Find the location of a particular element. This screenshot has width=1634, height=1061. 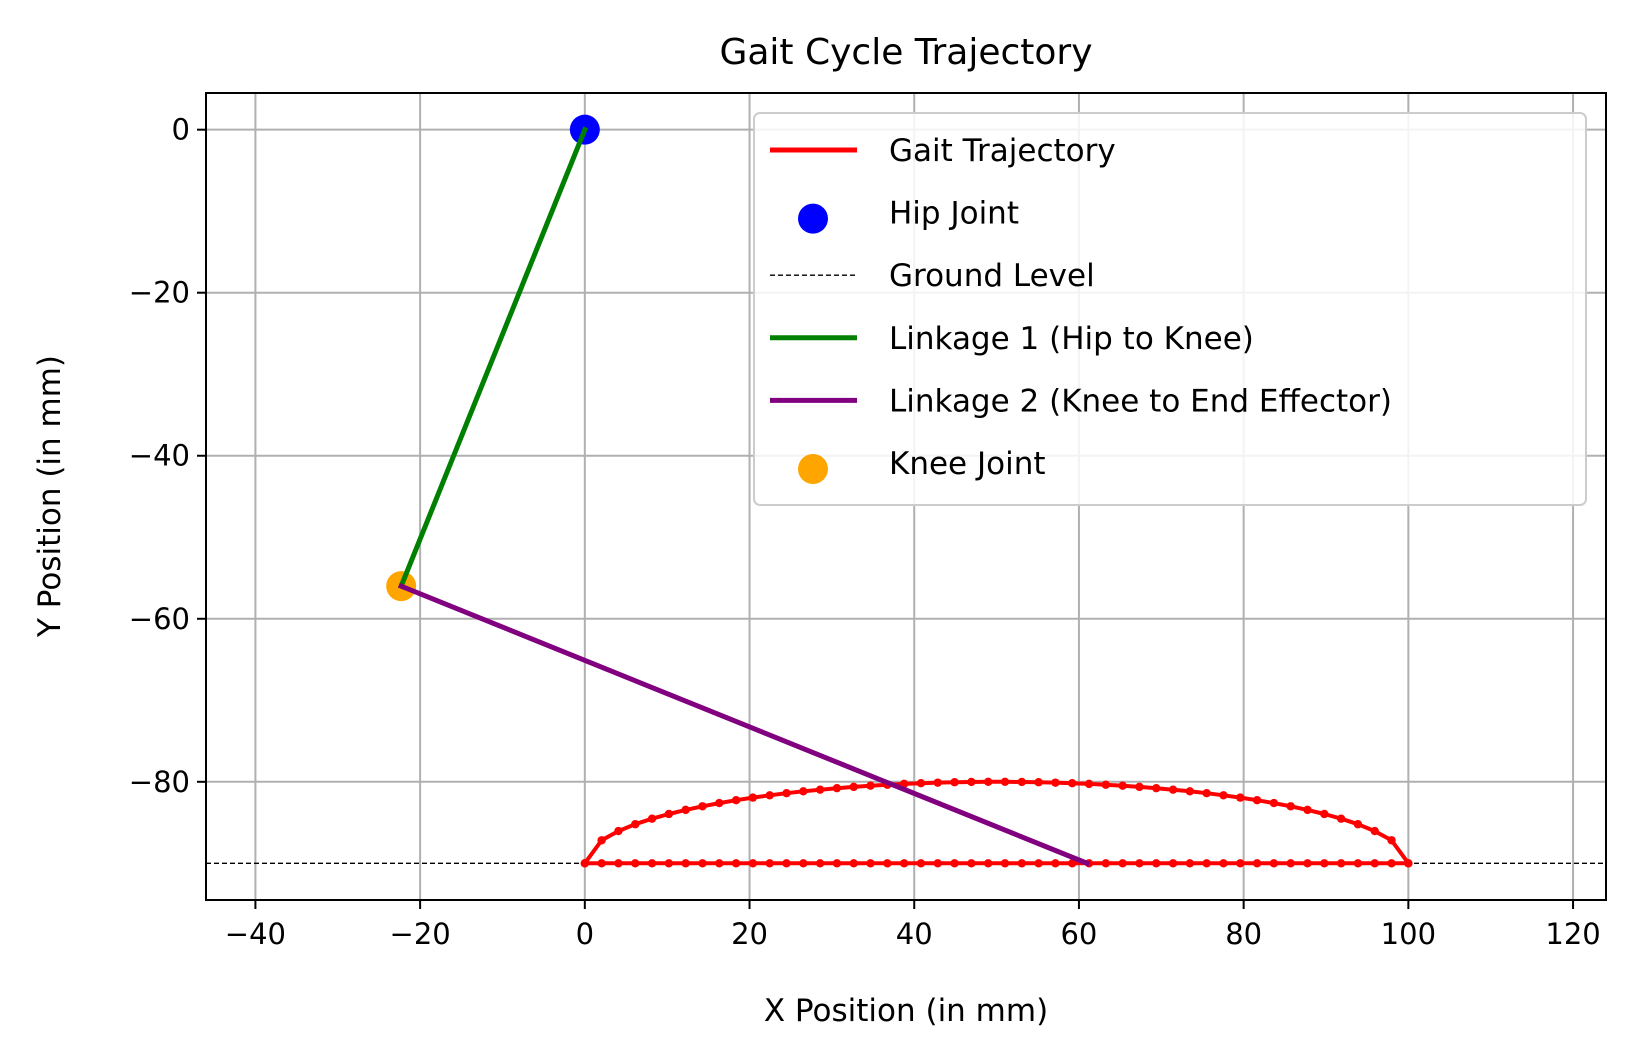

legend-item: Ground Level is located at coordinates (932, 276).